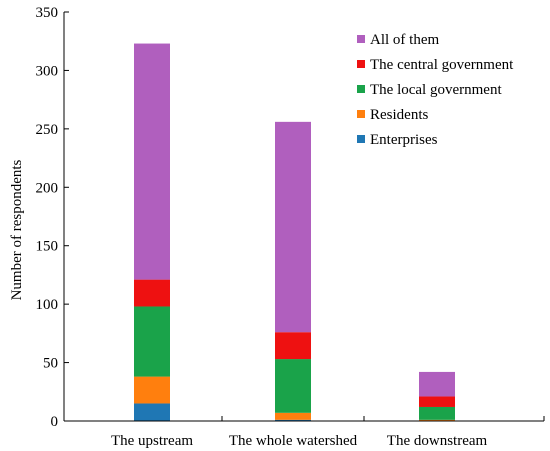  I want to click on legend-label: The local government, so click(436, 90).